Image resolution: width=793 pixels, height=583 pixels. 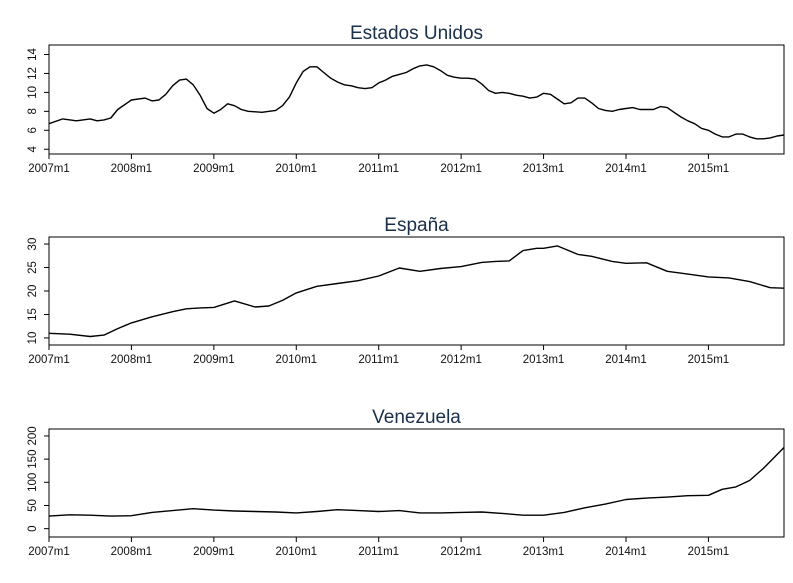 I want to click on estados-unidos-x-tick-label: 2011m1, so click(x=378, y=169).